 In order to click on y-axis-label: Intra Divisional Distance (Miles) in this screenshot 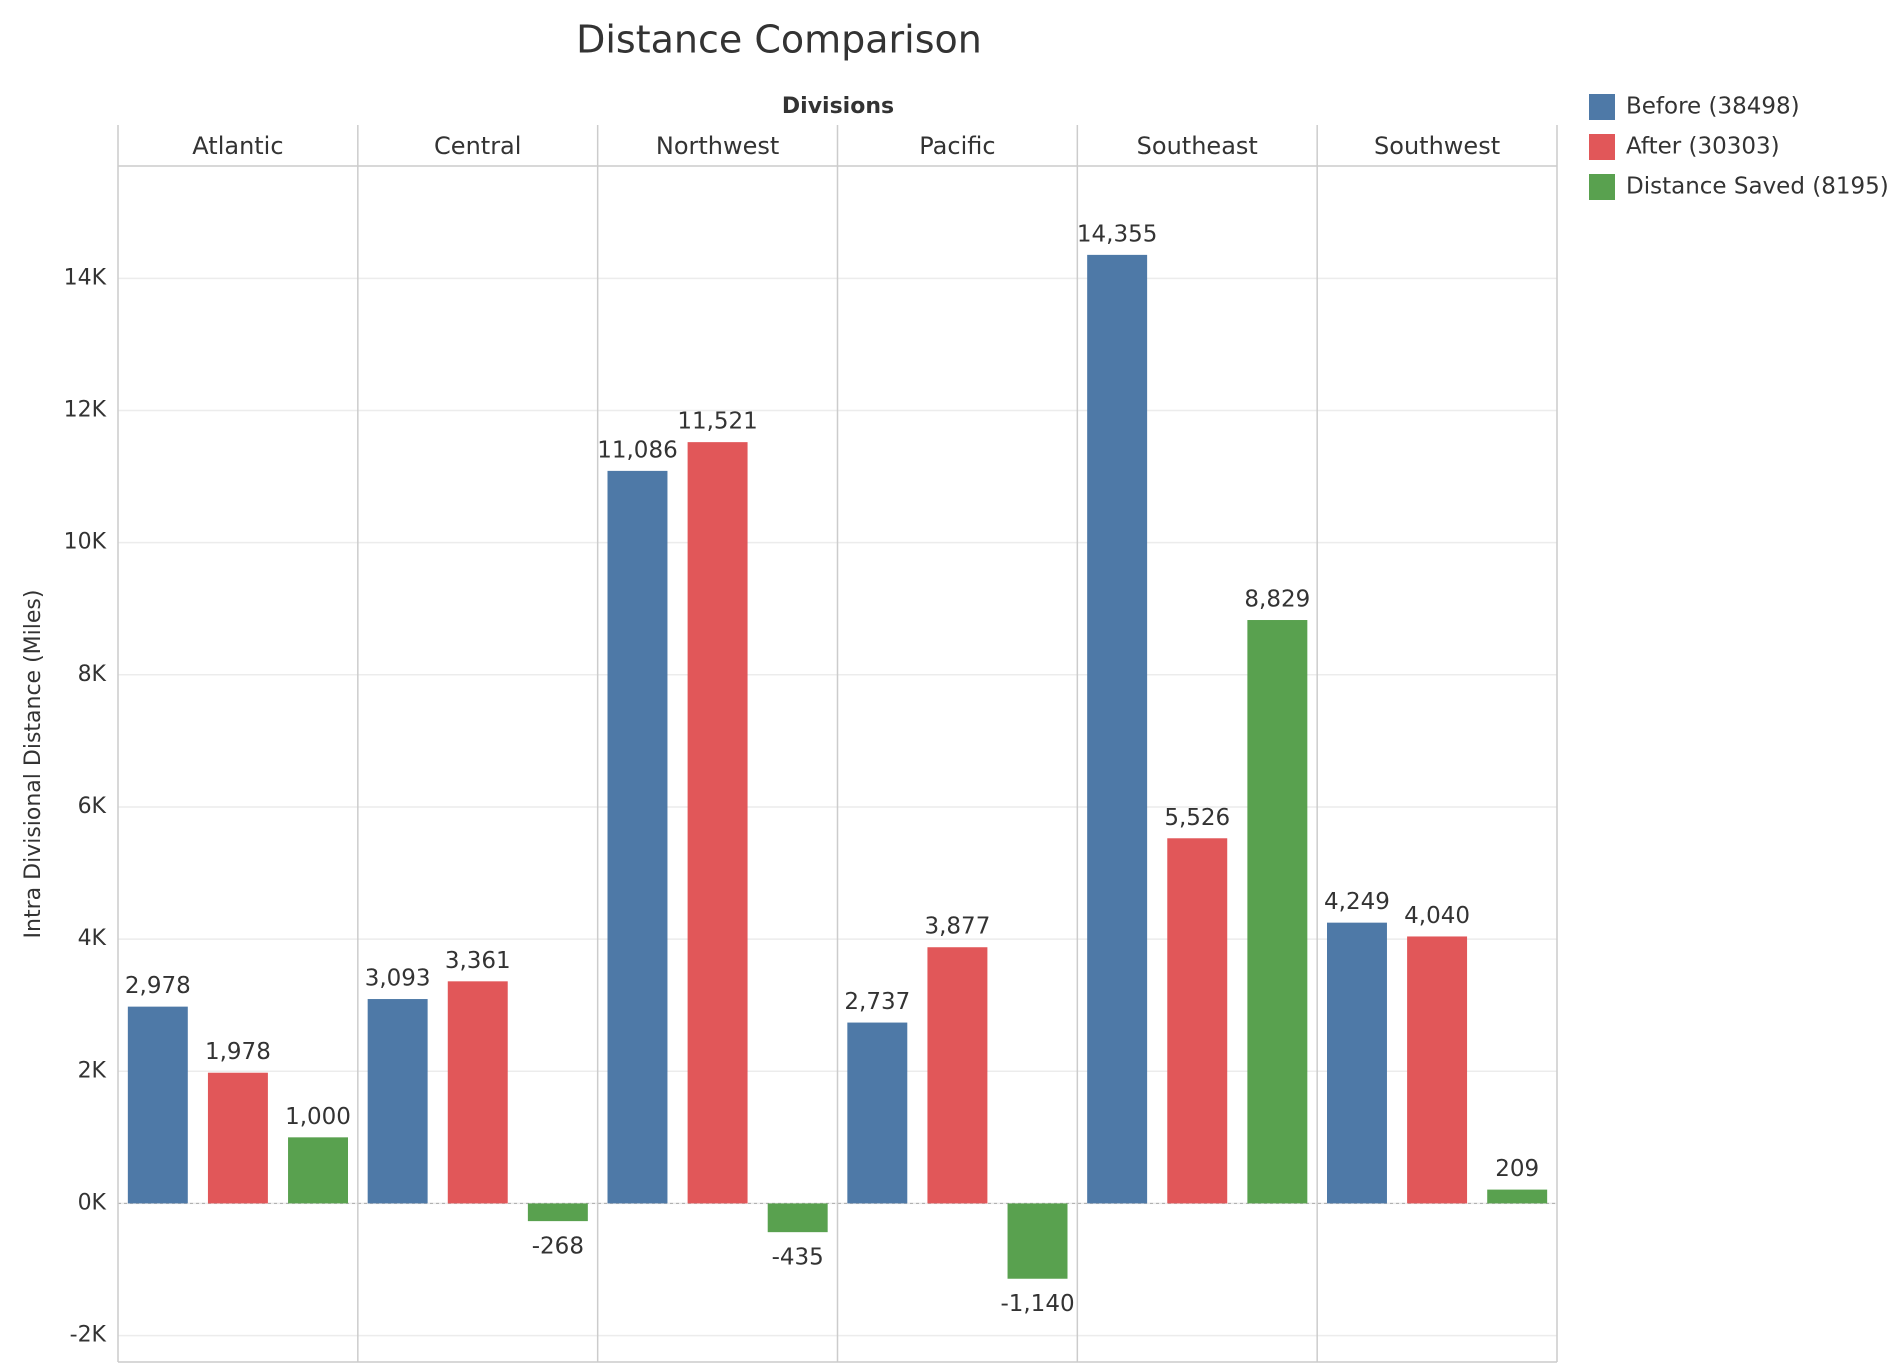, I will do `click(33, 764)`.